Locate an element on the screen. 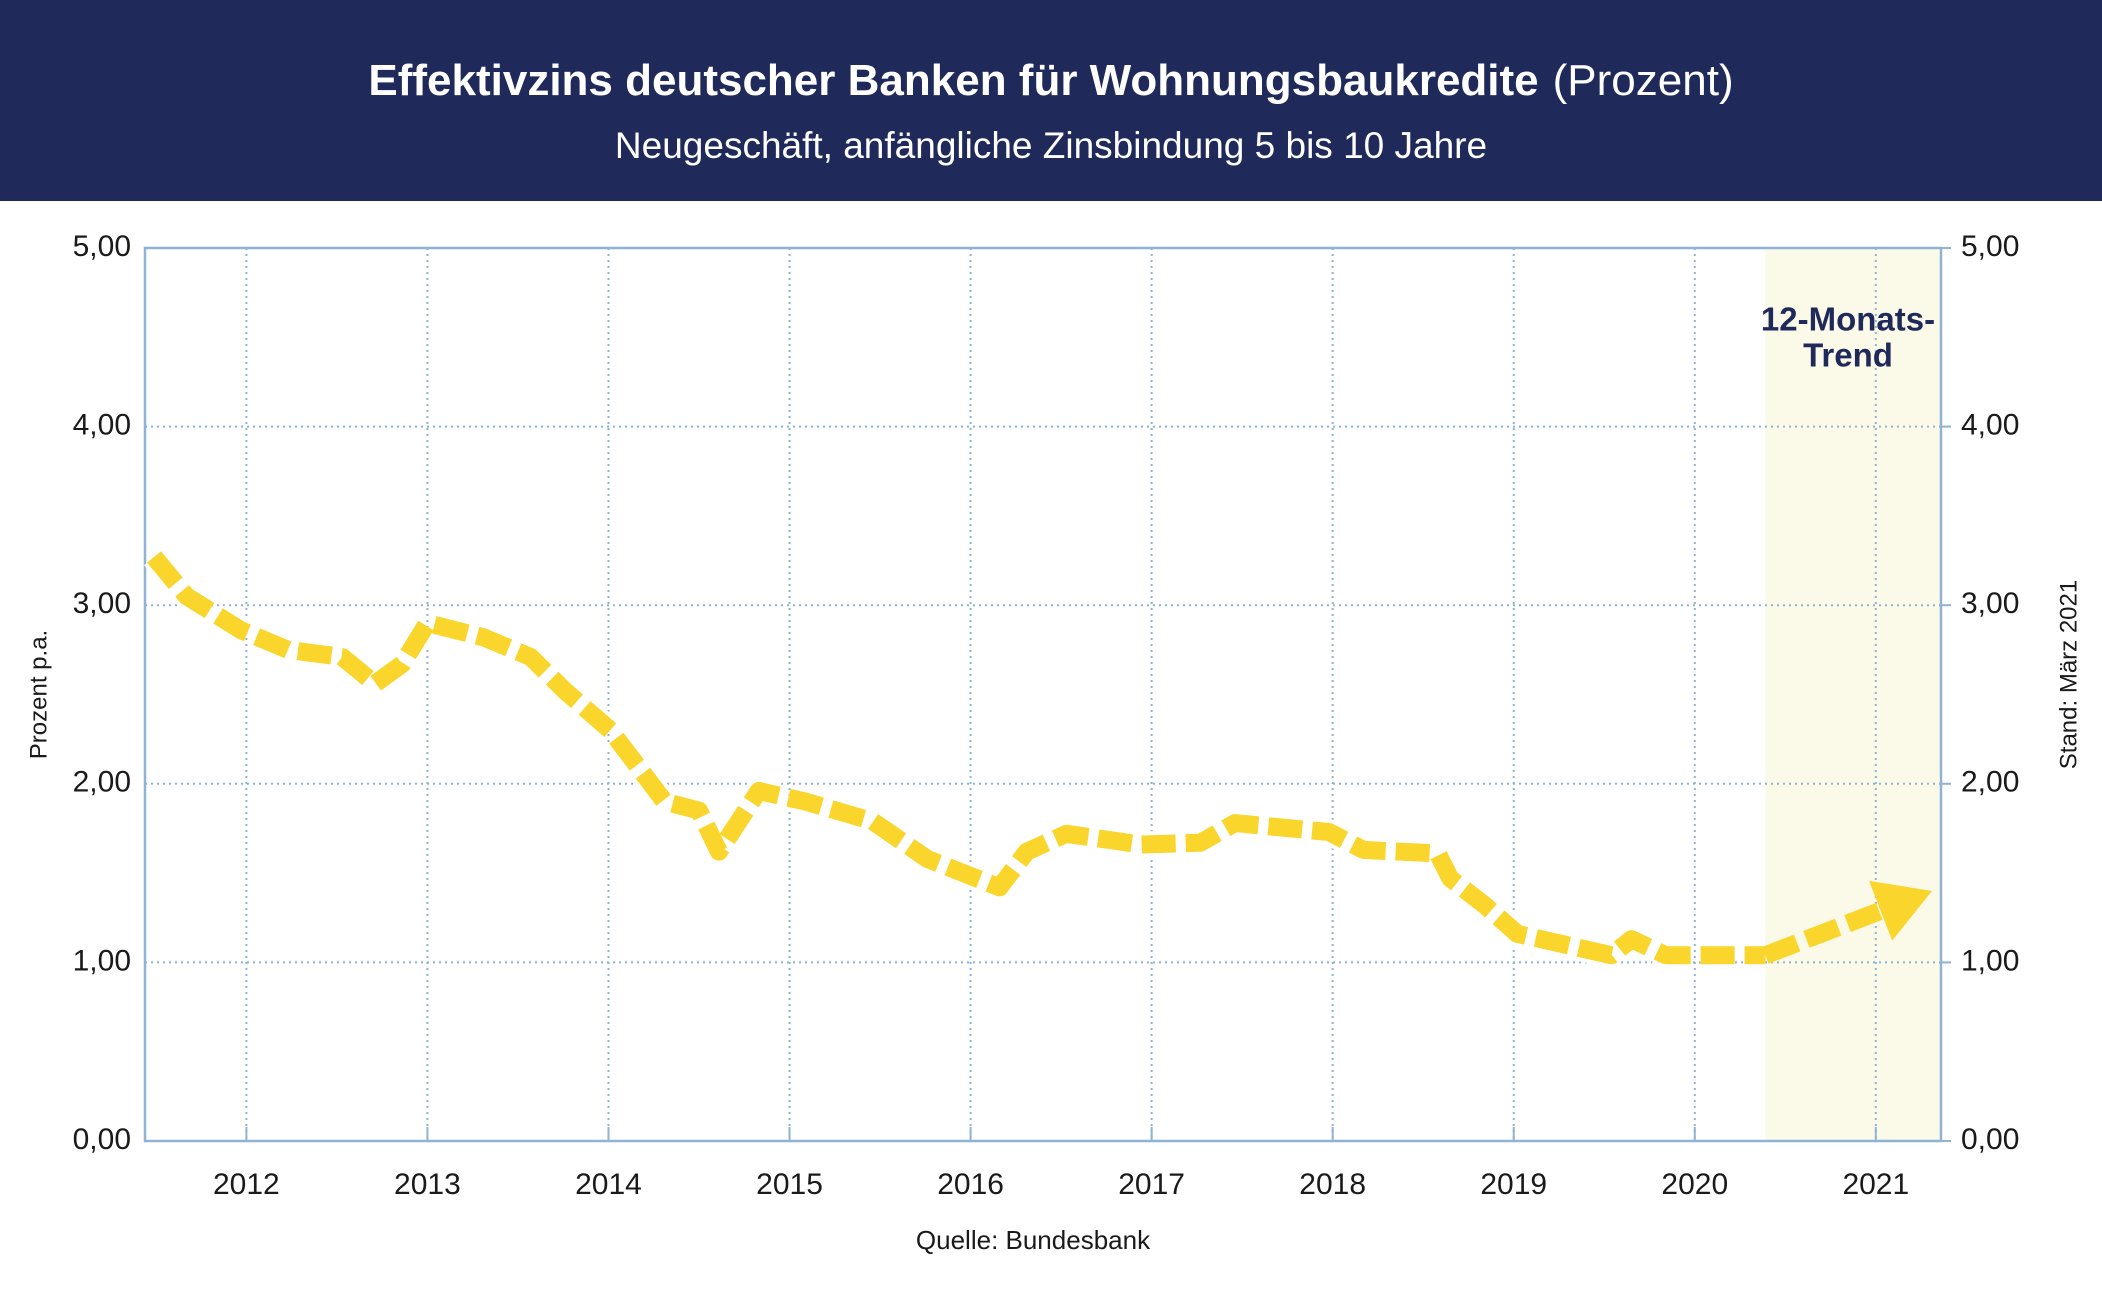 The height and width of the screenshot is (1299, 2102). y2-tick-label: 5,00 is located at coordinates (1990, 246).